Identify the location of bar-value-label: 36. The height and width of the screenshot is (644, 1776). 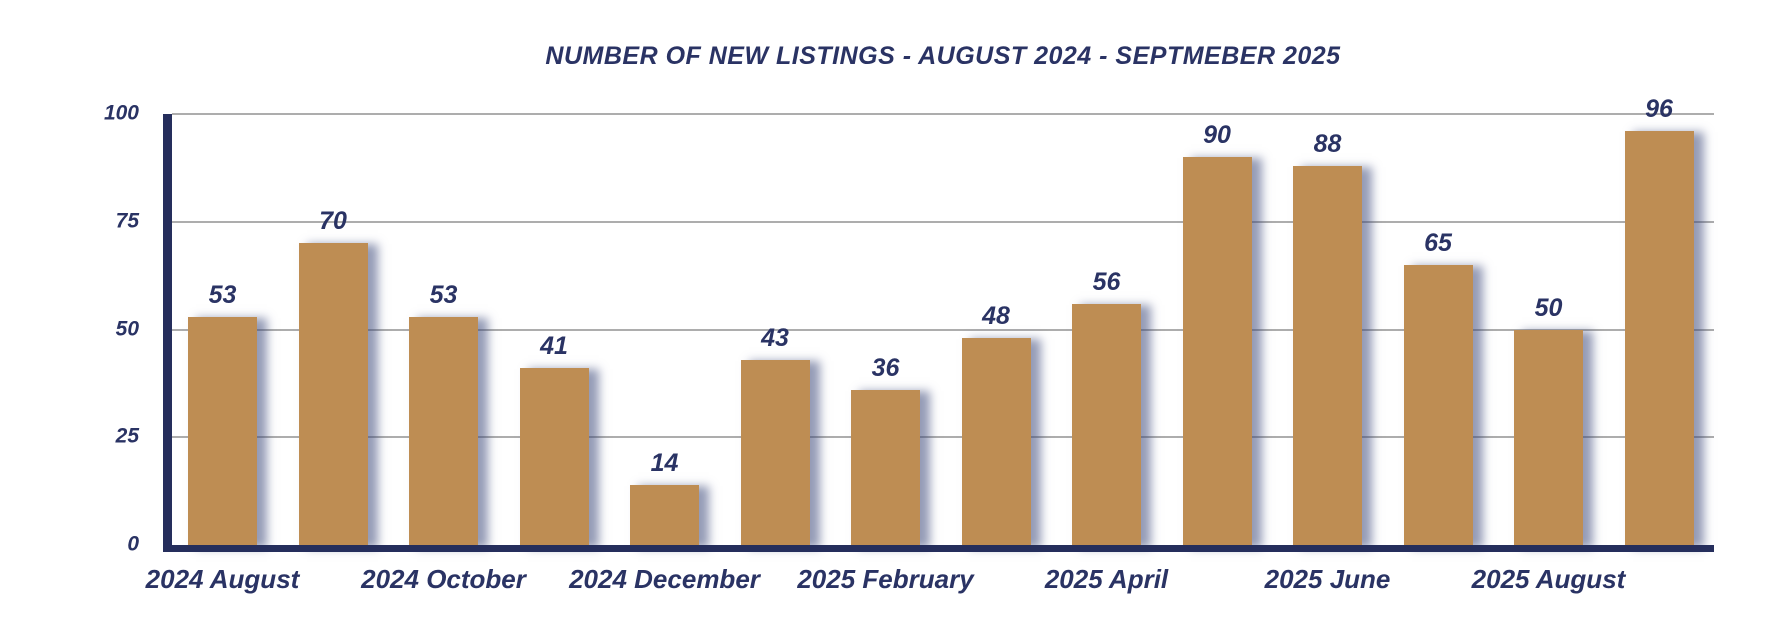
(885, 367).